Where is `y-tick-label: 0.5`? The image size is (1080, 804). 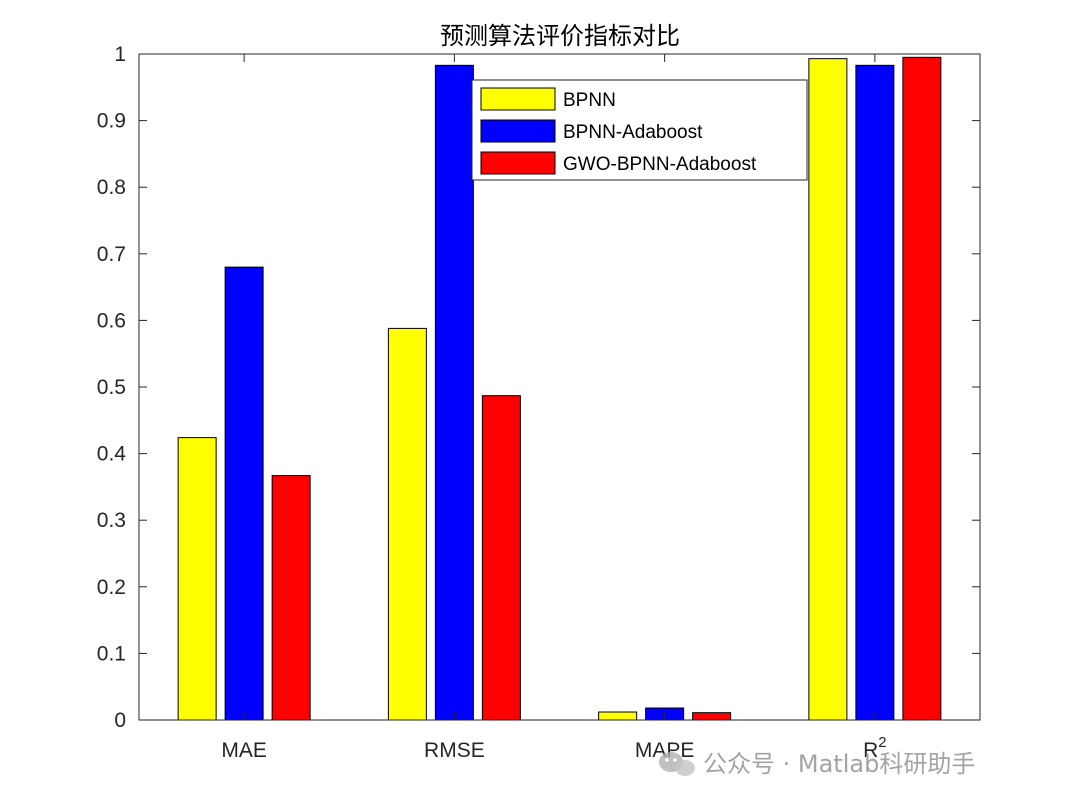
y-tick-label: 0.5 is located at coordinates (111, 387).